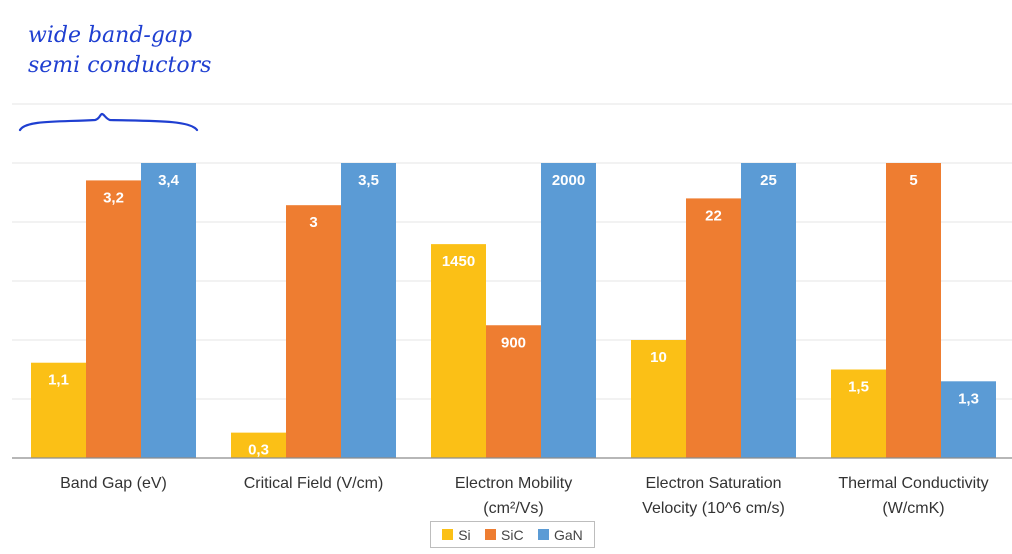  I want to click on legend-label-sic: SiC, so click(512, 534).